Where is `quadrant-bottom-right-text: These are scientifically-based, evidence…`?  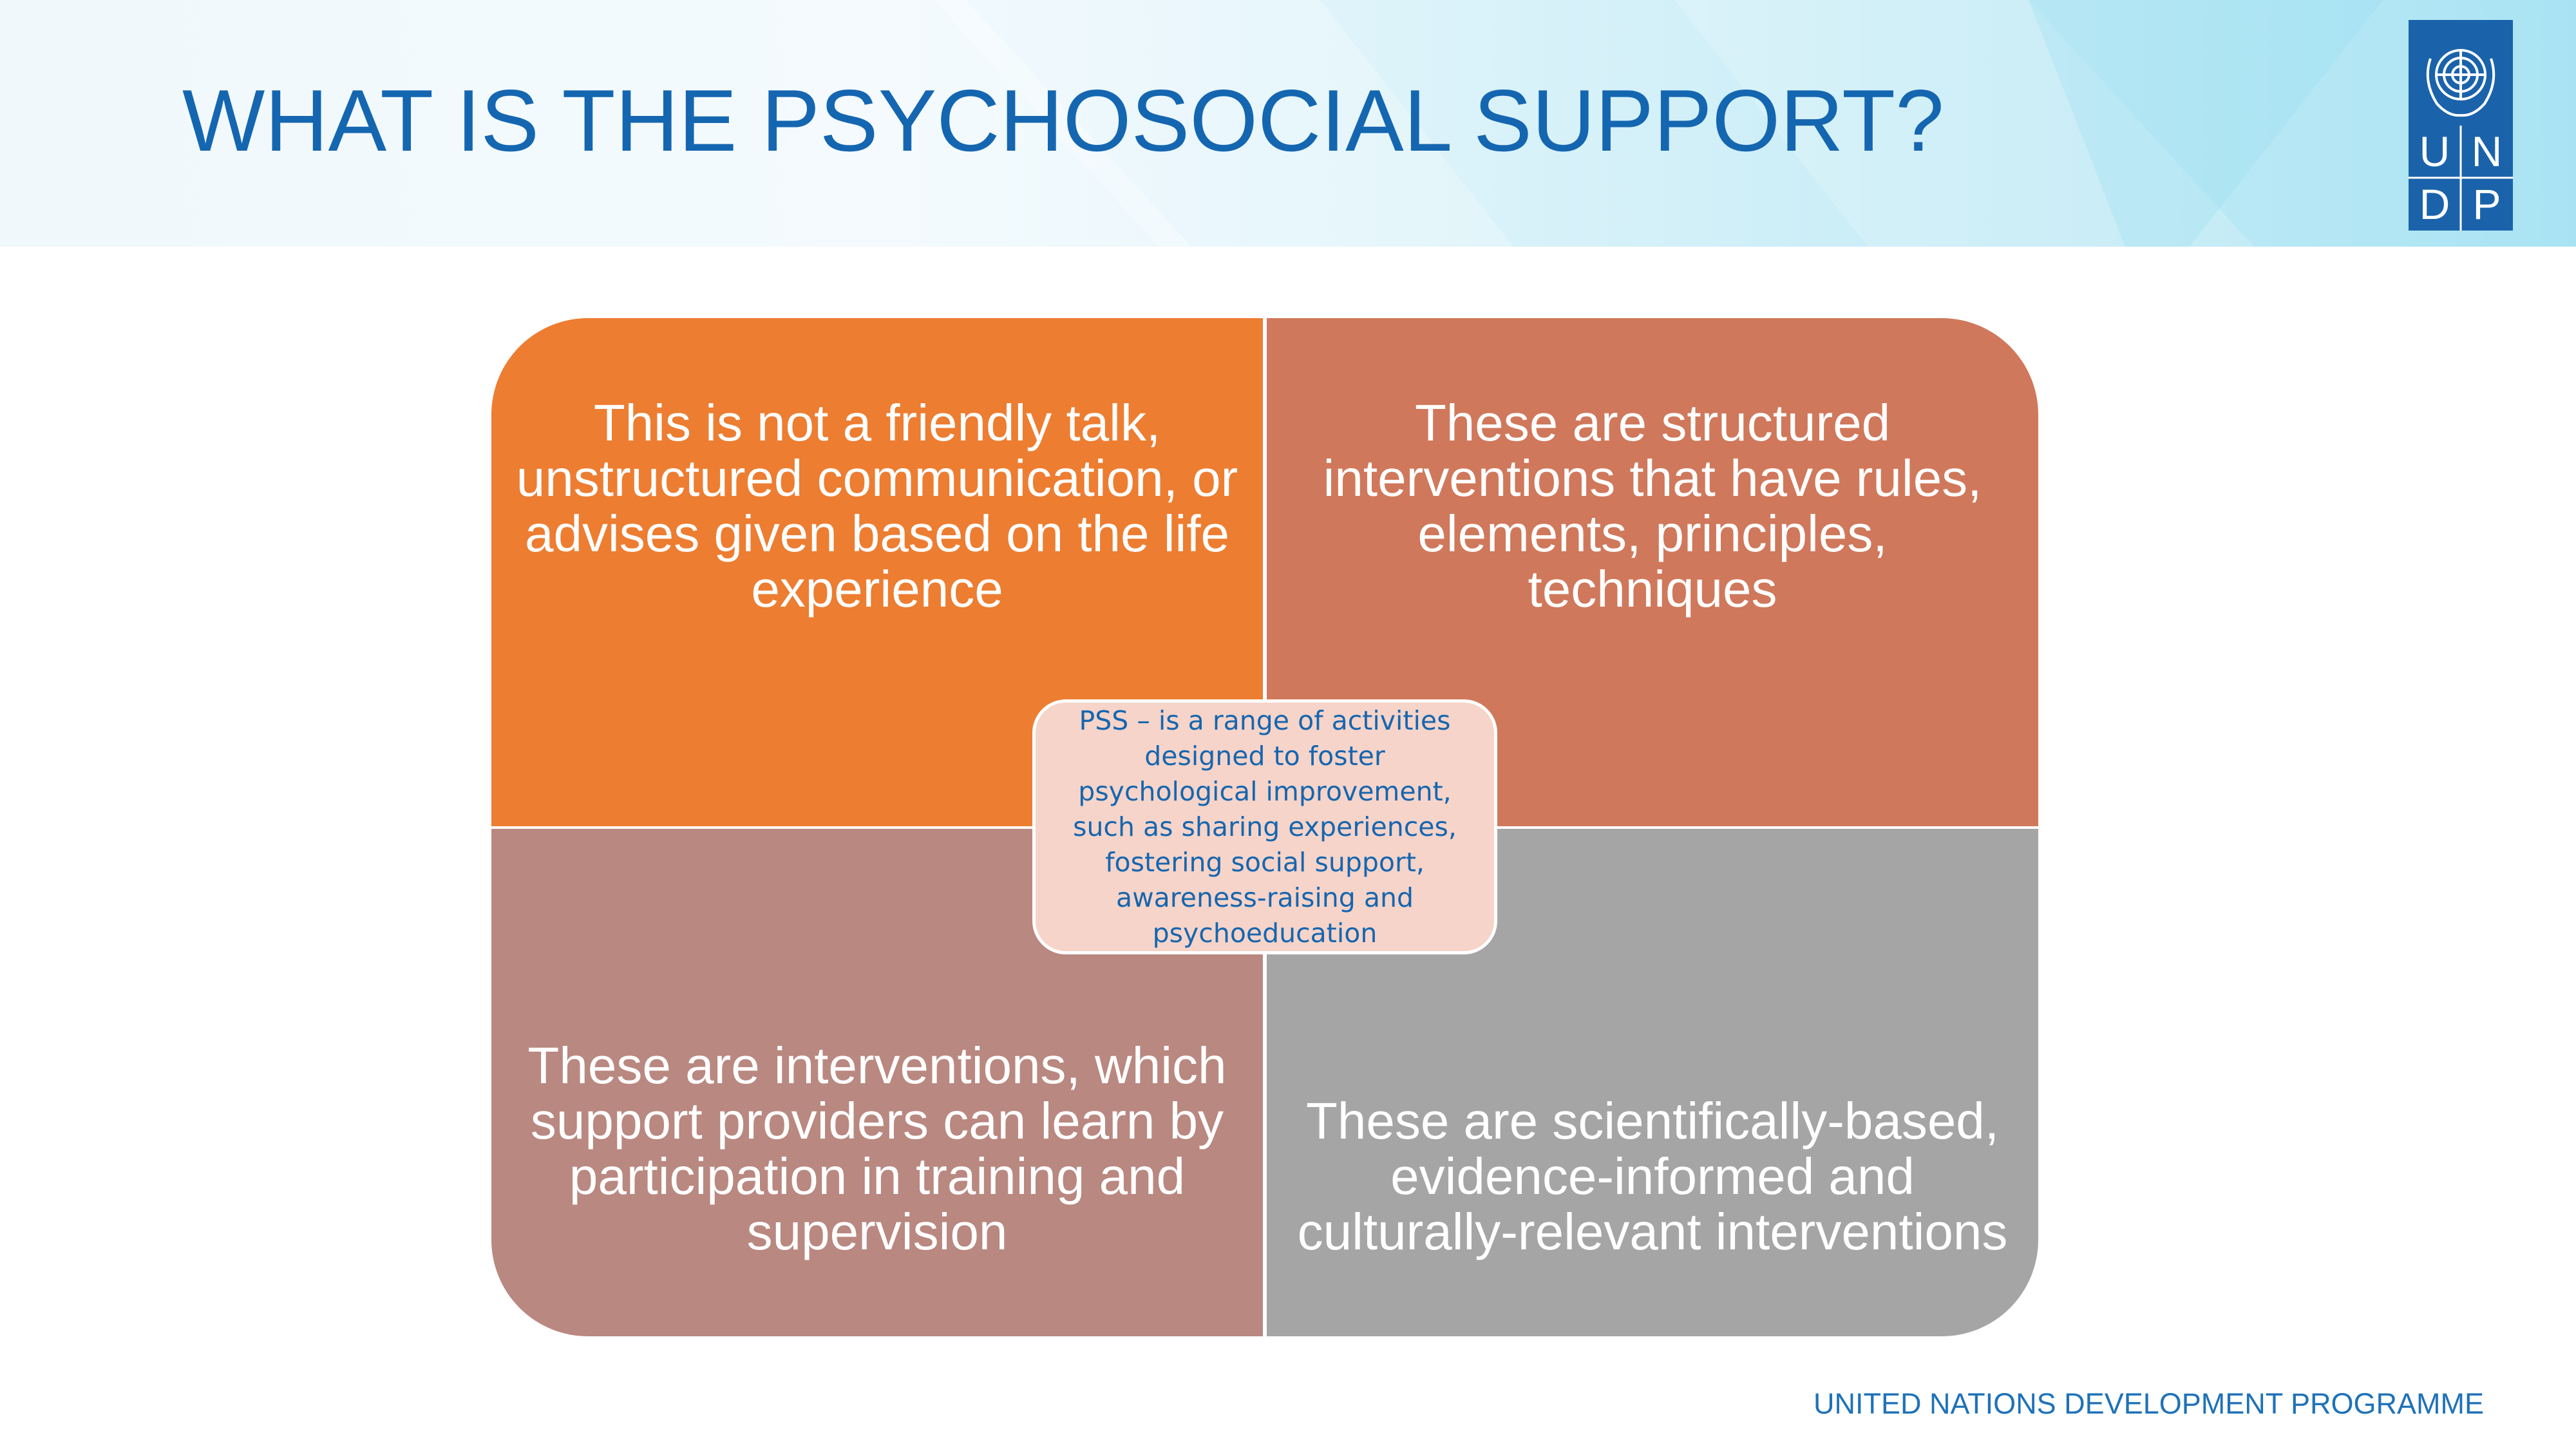 quadrant-bottom-right-text: These are scientifically-based, evidence… is located at coordinates (1653, 1176).